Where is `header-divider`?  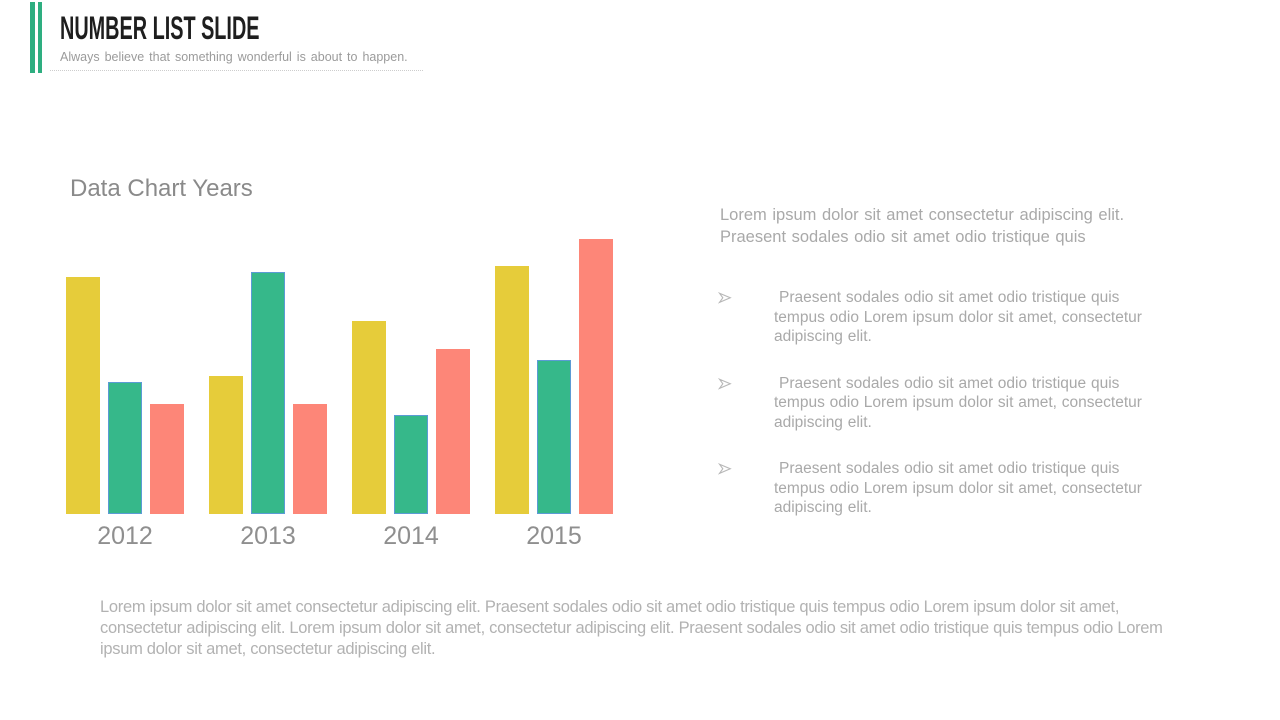
header-divider is located at coordinates (236, 70).